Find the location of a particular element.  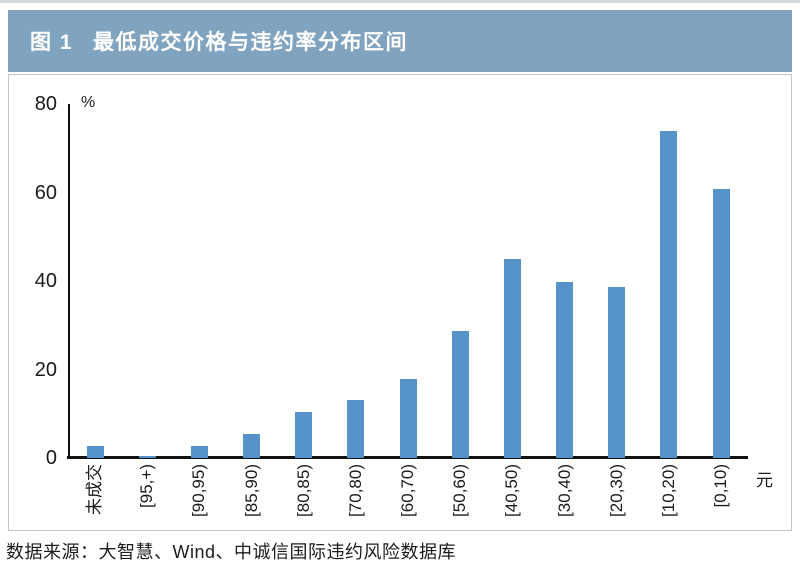

x-tick-label: [50,60) is located at coordinates (460, 490).